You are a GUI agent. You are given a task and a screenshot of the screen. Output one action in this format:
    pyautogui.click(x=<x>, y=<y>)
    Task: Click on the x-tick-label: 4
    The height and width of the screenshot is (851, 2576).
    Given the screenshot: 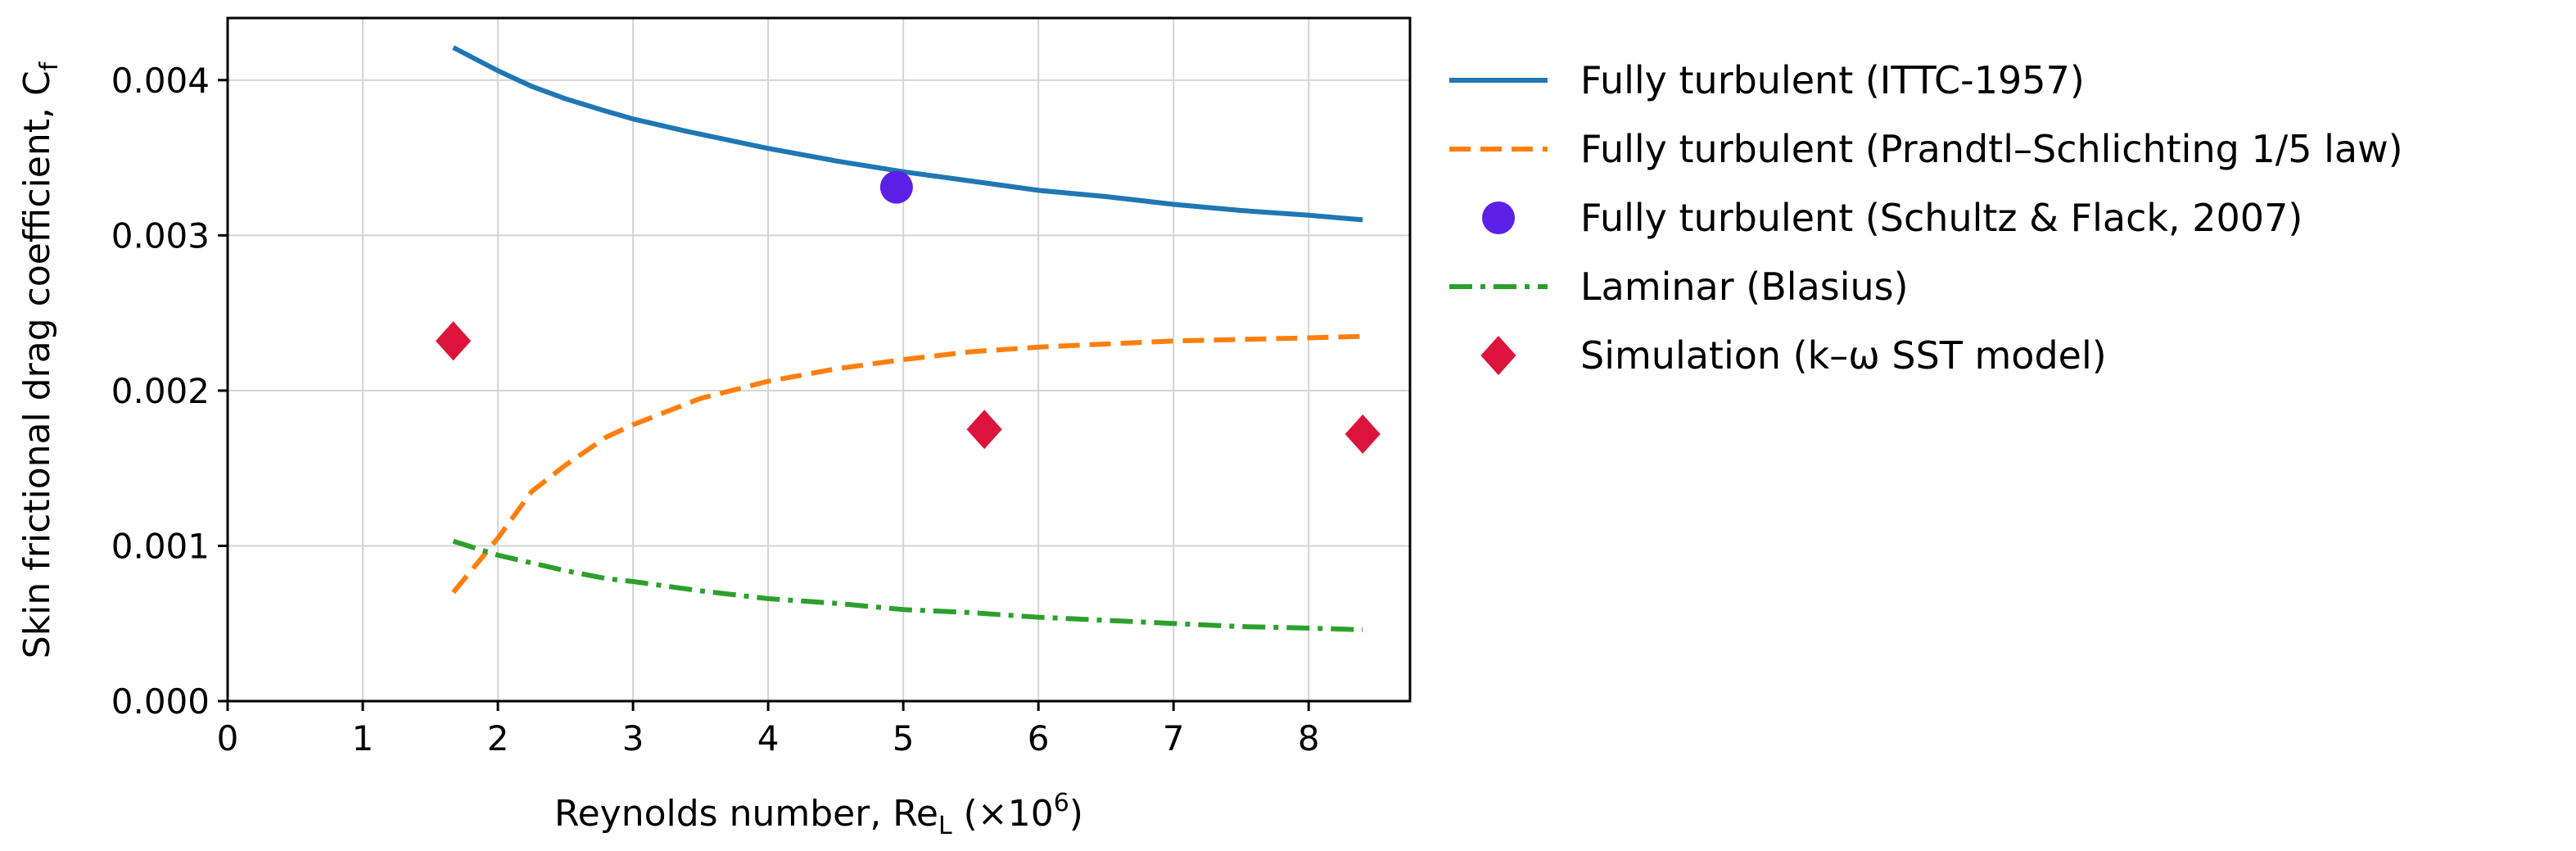 What is the action you would take?
    pyautogui.click(x=768, y=738)
    